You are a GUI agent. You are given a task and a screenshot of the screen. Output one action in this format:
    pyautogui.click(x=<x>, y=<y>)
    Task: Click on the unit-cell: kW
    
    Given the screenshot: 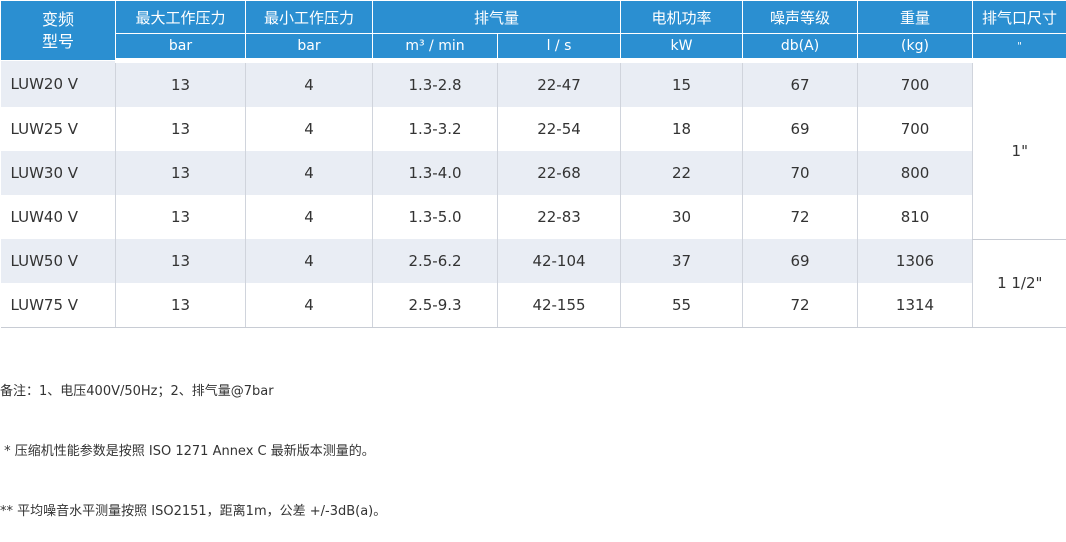 What is the action you would take?
    pyautogui.click(x=682, y=47)
    